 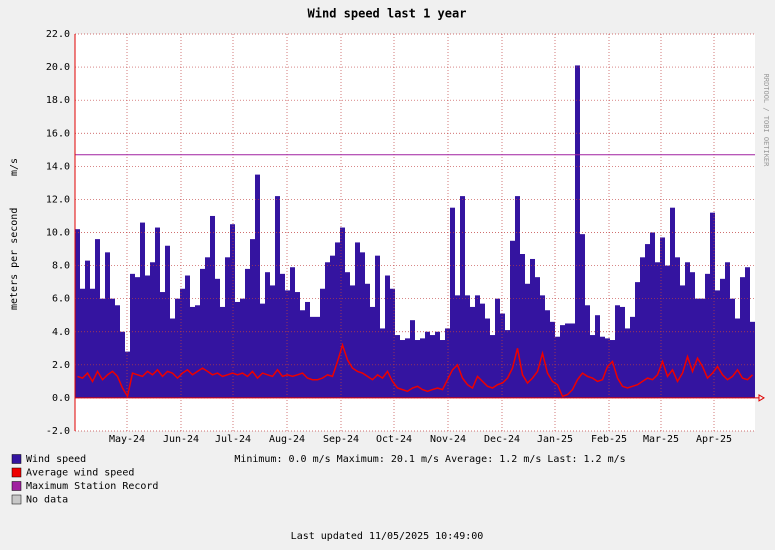 What do you see at coordinates (61, 299) in the screenshot?
I see `y-tick-label: 6.0` at bounding box center [61, 299].